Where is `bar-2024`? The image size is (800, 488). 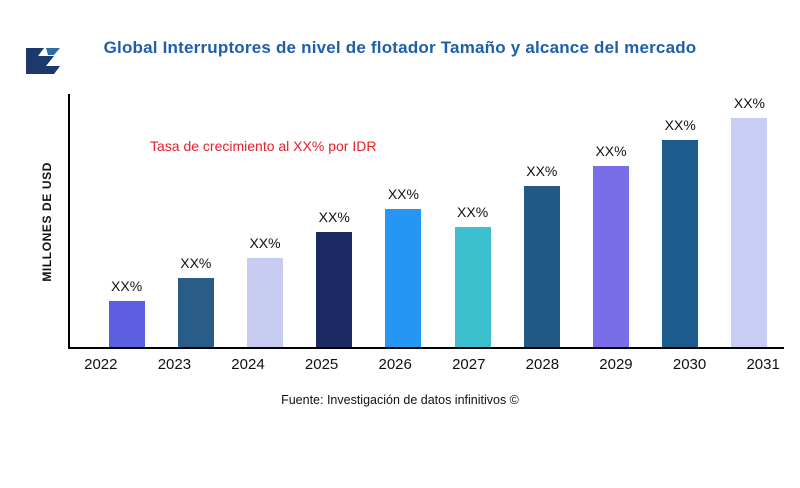
bar-2024 is located at coordinates (265, 302).